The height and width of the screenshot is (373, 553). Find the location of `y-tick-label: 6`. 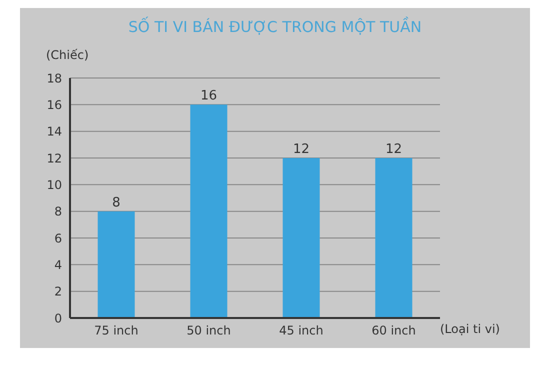

y-tick-label: 6 is located at coordinates (58, 238).